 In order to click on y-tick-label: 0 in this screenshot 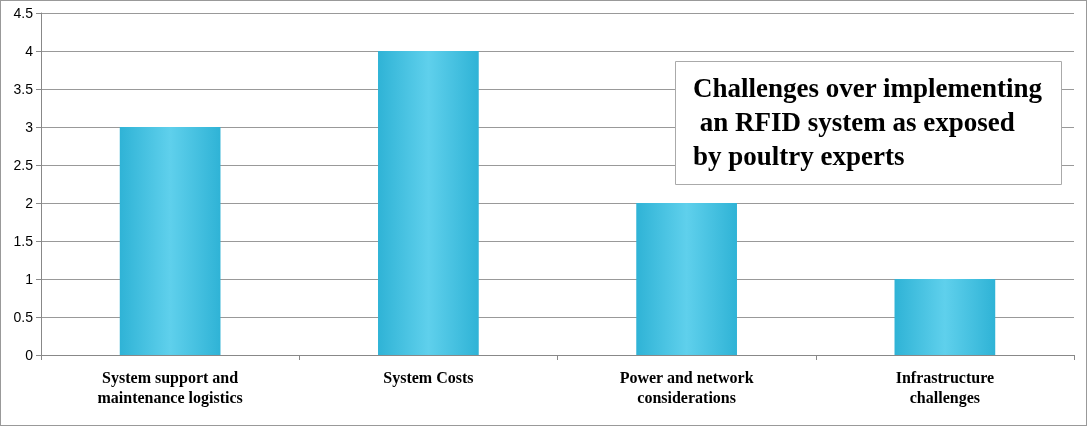, I will do `click(29, 355)`.